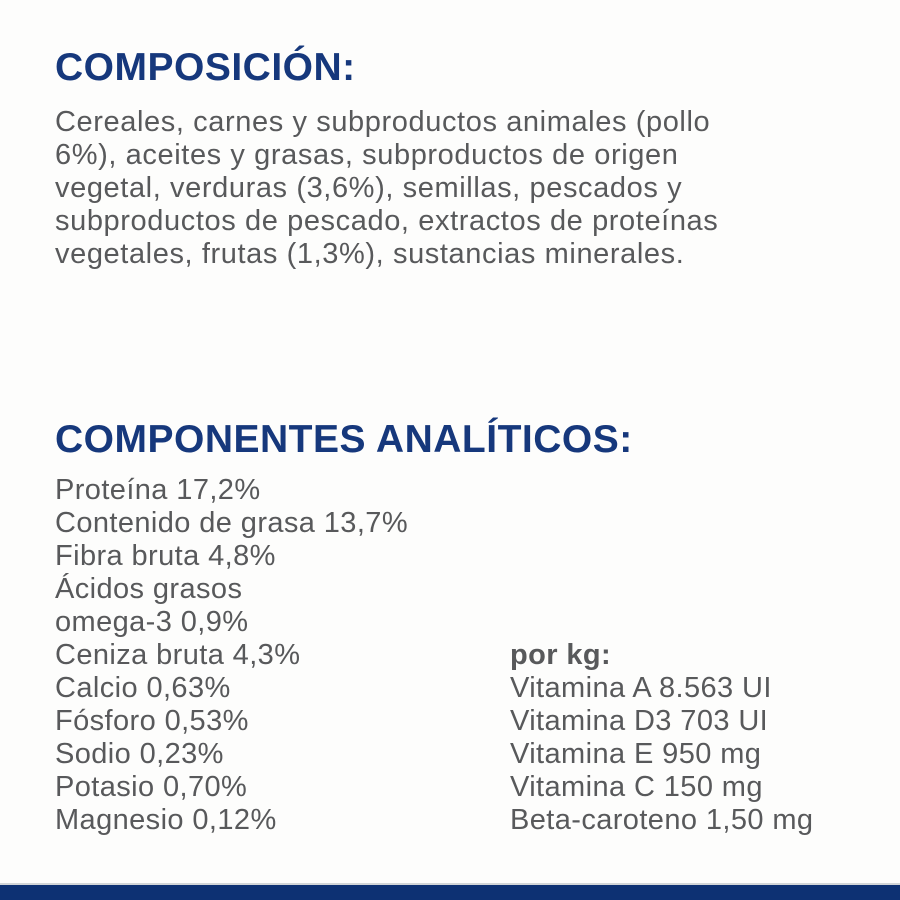 The height and width of the screenshot is (900, 900). I want to click on nutrient-item: Fósforo 0,53%, so click(152, 721).